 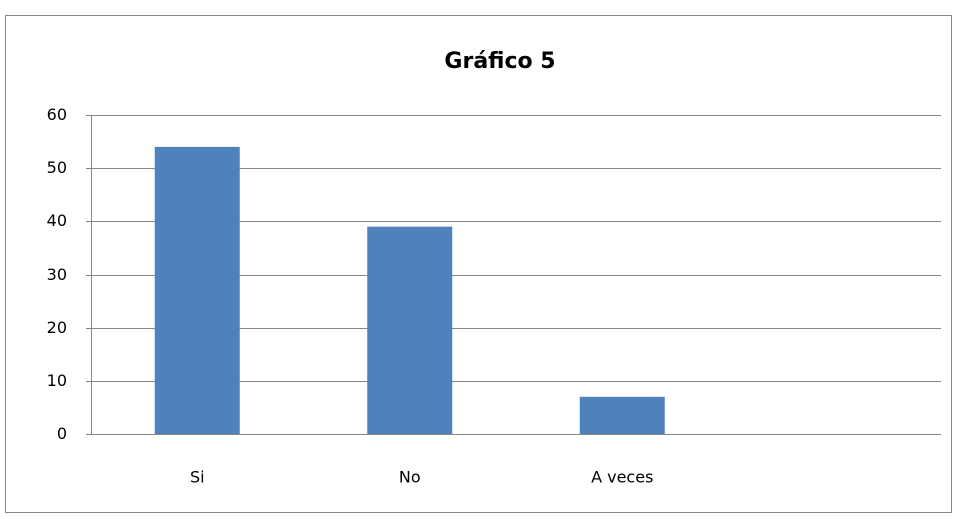 I want to click on y-tick-label: 20, so click(x=57, y=327).